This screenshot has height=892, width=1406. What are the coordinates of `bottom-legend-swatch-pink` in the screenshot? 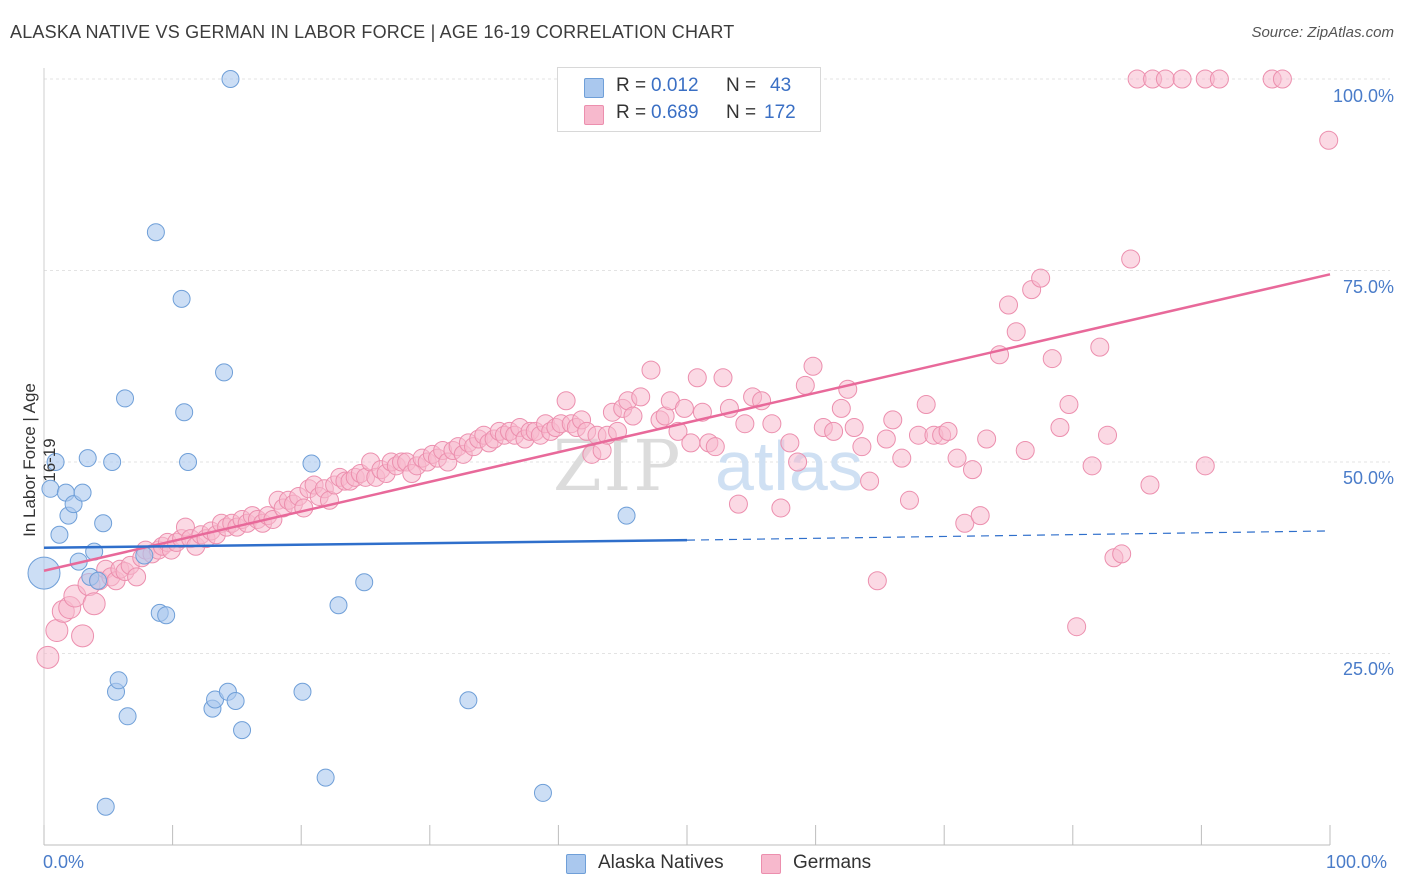 It's located at (771, 864).